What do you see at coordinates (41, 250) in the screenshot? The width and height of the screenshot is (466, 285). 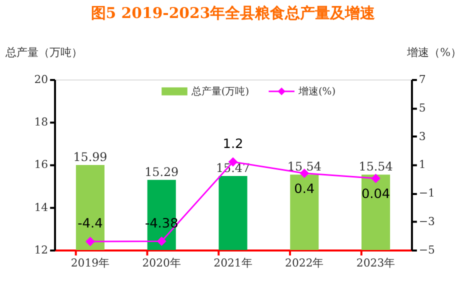 I see `y-tick-label: 12` at bounding box center [41, 250].